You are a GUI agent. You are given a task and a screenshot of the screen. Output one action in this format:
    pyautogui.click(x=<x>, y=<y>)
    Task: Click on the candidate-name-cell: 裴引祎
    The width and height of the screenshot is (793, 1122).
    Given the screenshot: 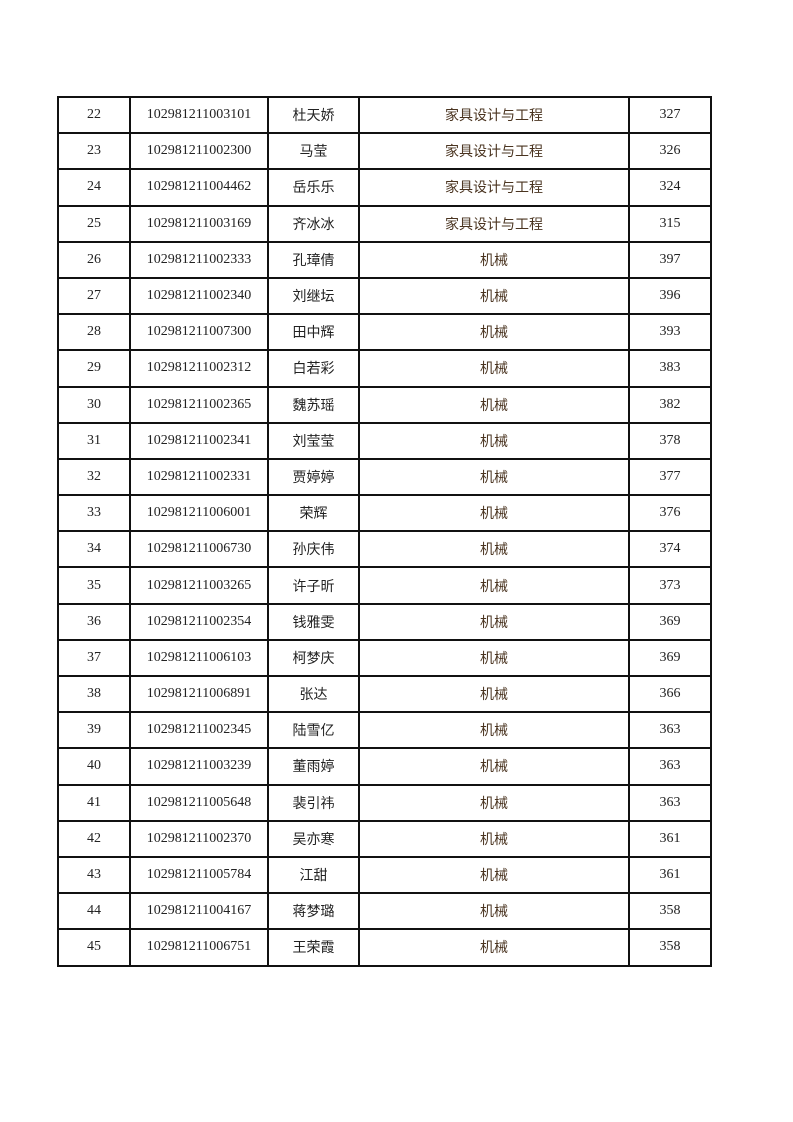 What is the action you would take?
    pyautogui.click(x=313, y=802)
    